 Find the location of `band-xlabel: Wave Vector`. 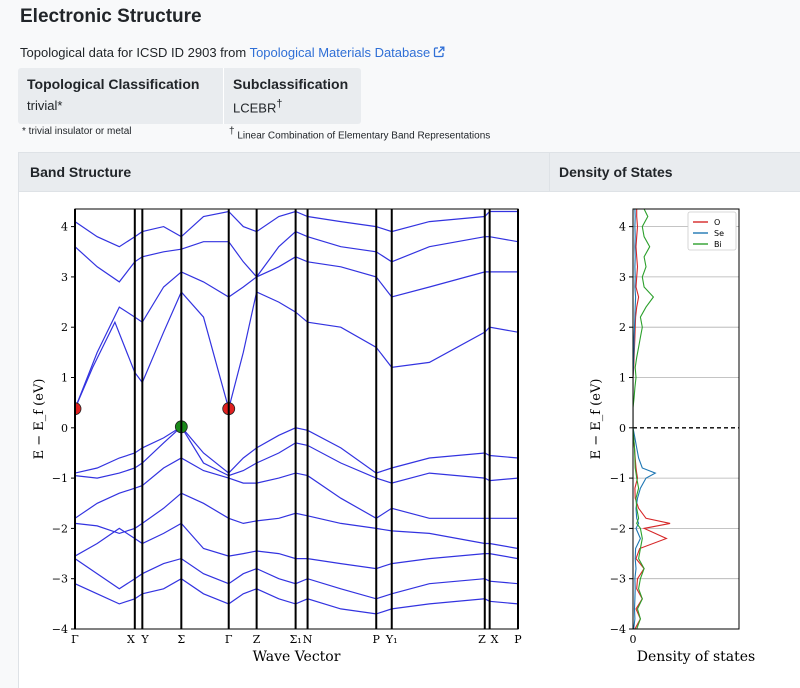

band-xlabel: Wave Vector is located at coordinates (297, 657).